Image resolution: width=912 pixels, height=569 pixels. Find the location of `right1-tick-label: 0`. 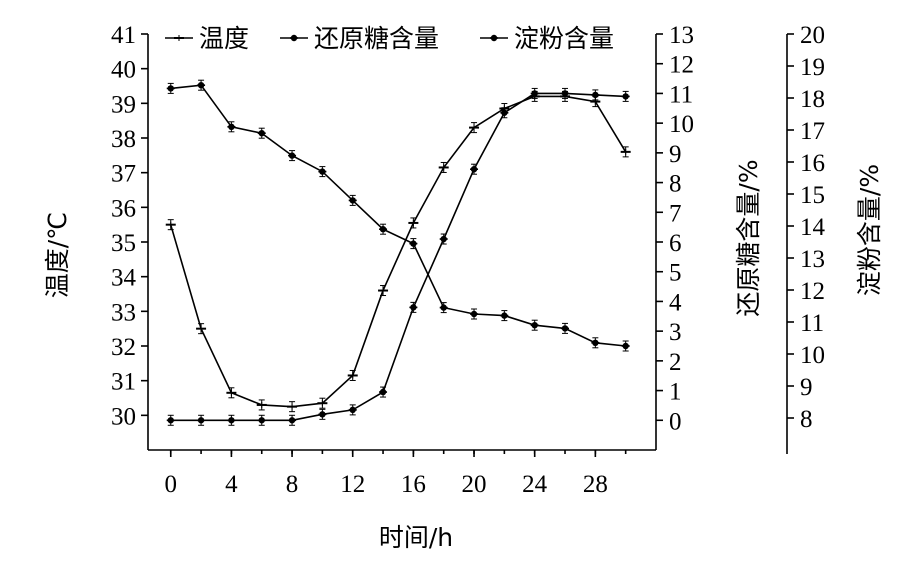

right1-tick-label: 0 is located at coordinates (675, 421).